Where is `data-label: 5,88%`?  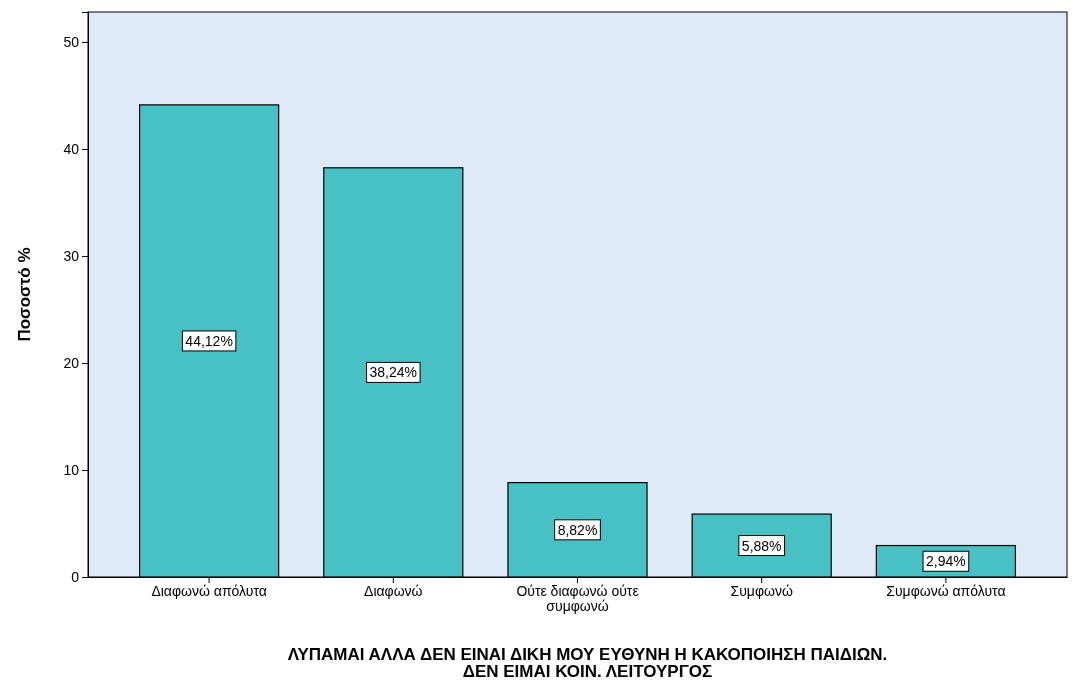 data-label: 5,88% is located at coordinates (761, 545).